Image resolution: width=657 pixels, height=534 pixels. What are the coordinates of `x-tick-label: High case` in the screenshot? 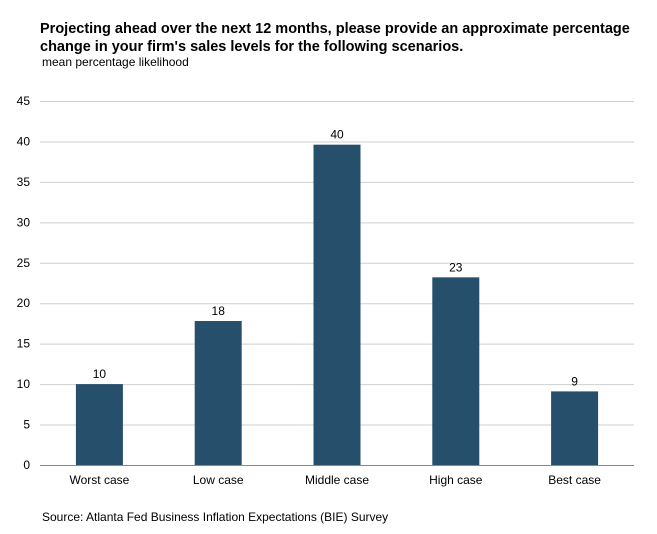 It's located at (456, 480).